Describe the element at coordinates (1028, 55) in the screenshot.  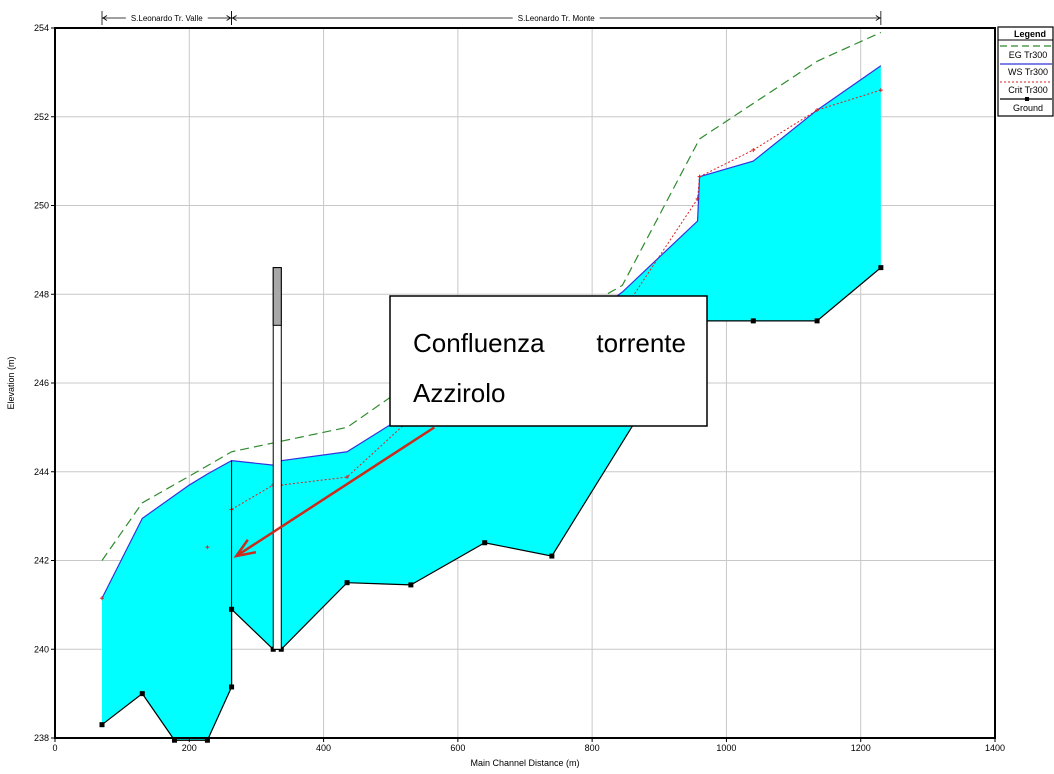
I see `legend-label-eg: EG Tr300` at that location.